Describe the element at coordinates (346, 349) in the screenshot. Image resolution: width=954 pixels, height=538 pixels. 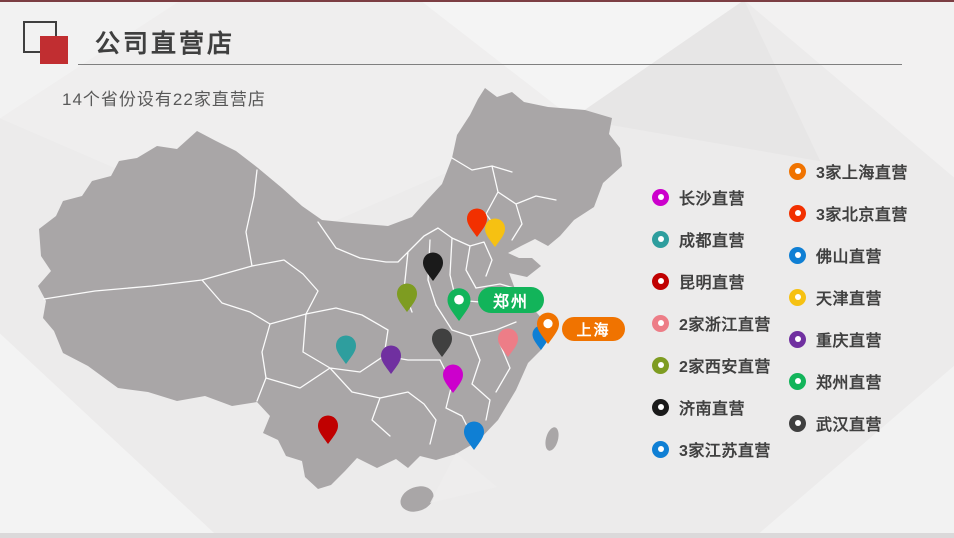
I see `map-pin-chengdu` at that location.